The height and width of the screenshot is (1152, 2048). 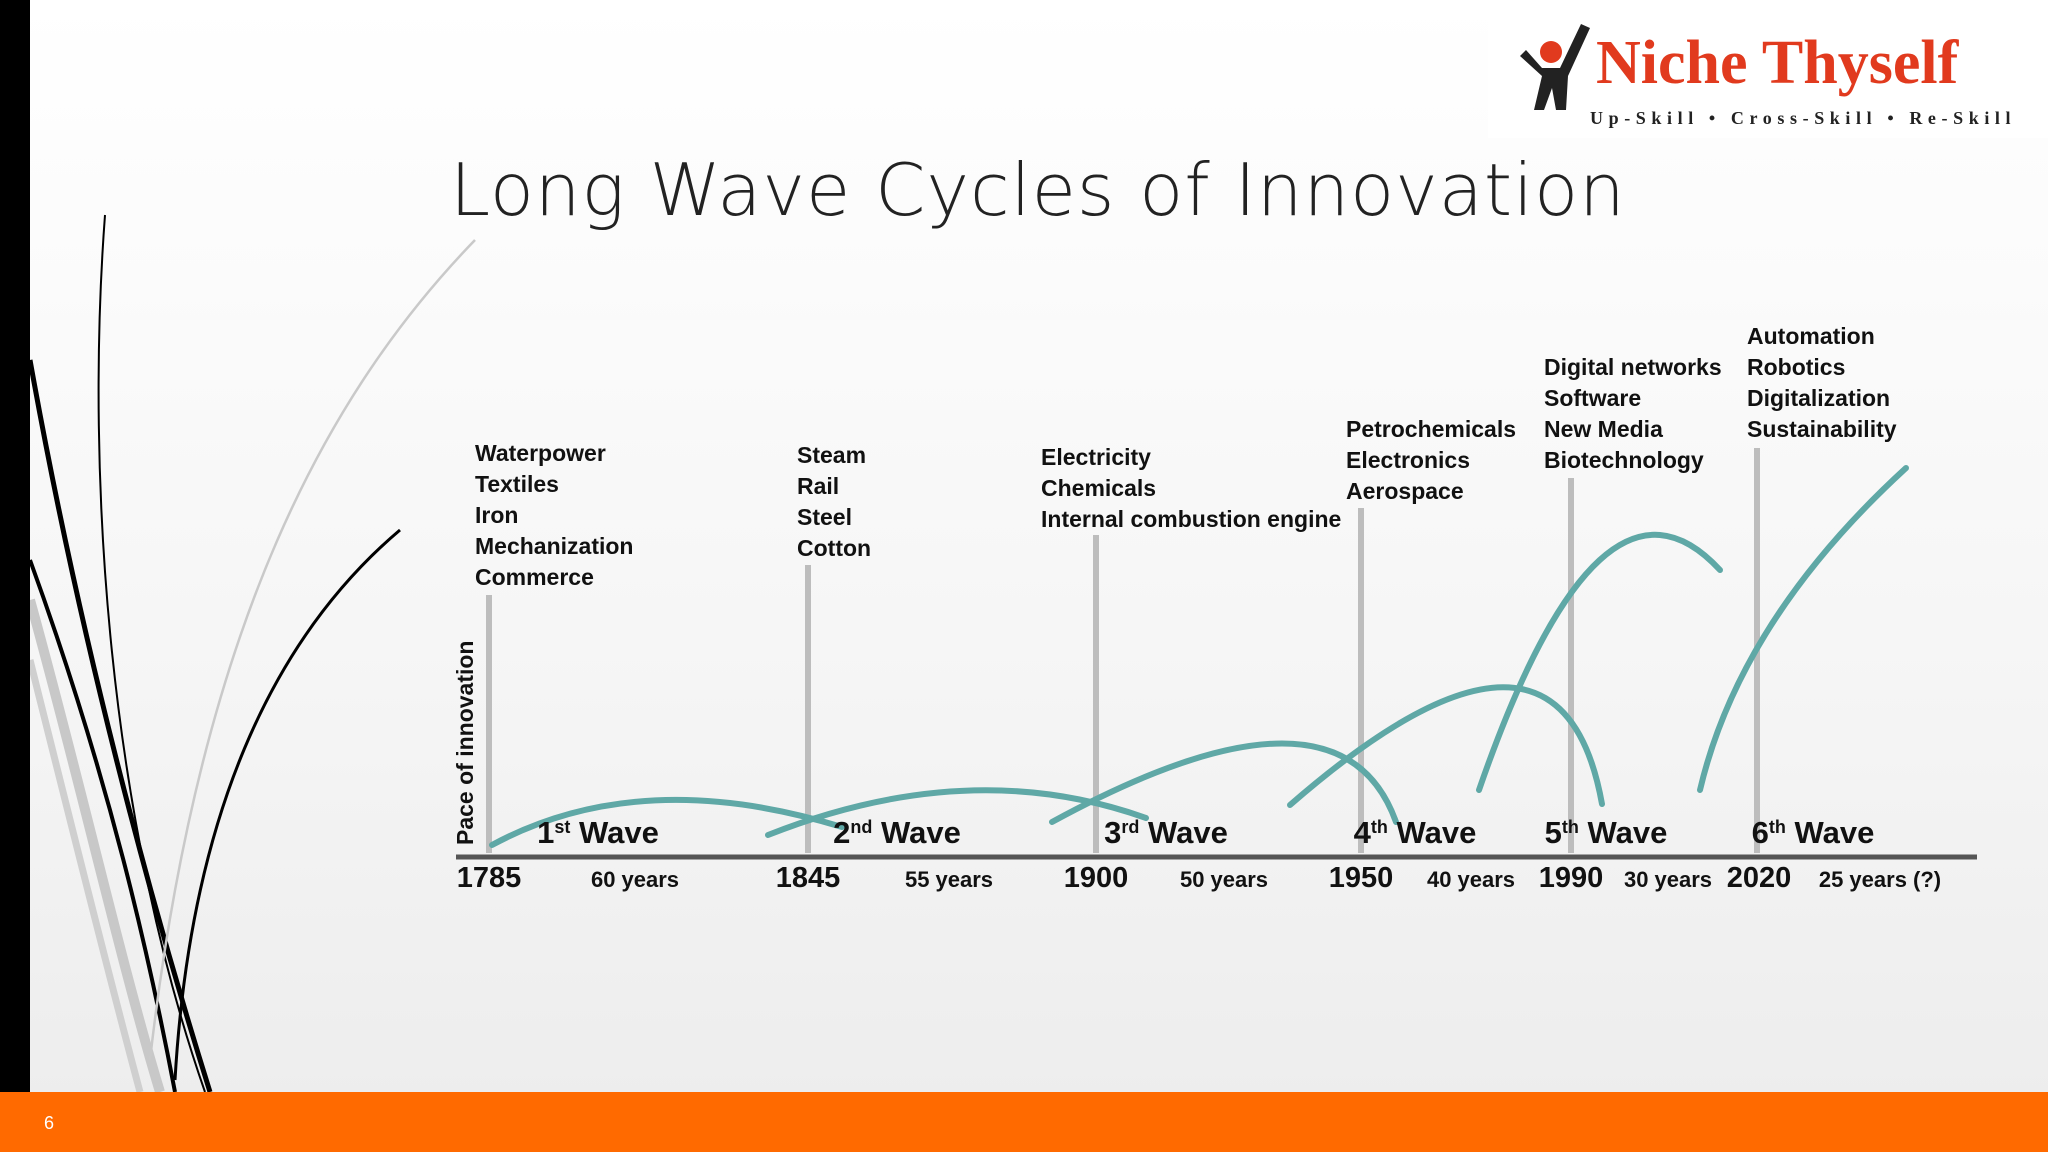 I want to click on wave-label: 1st Wave, so click(x=598, y=832).